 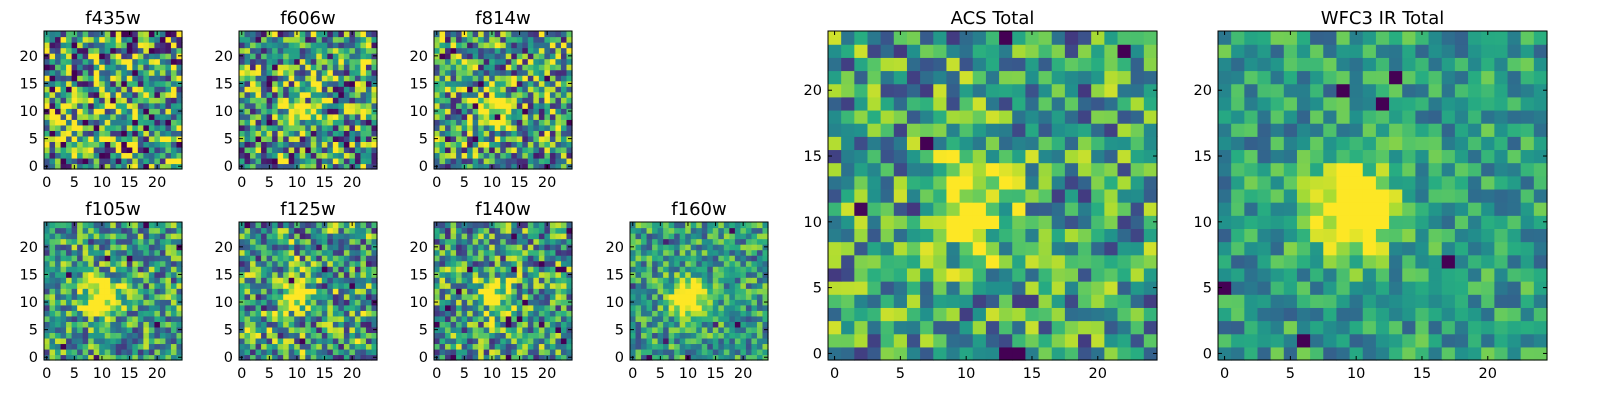 I want to click on x-tick-label: 10, so click(x=102, y=374).